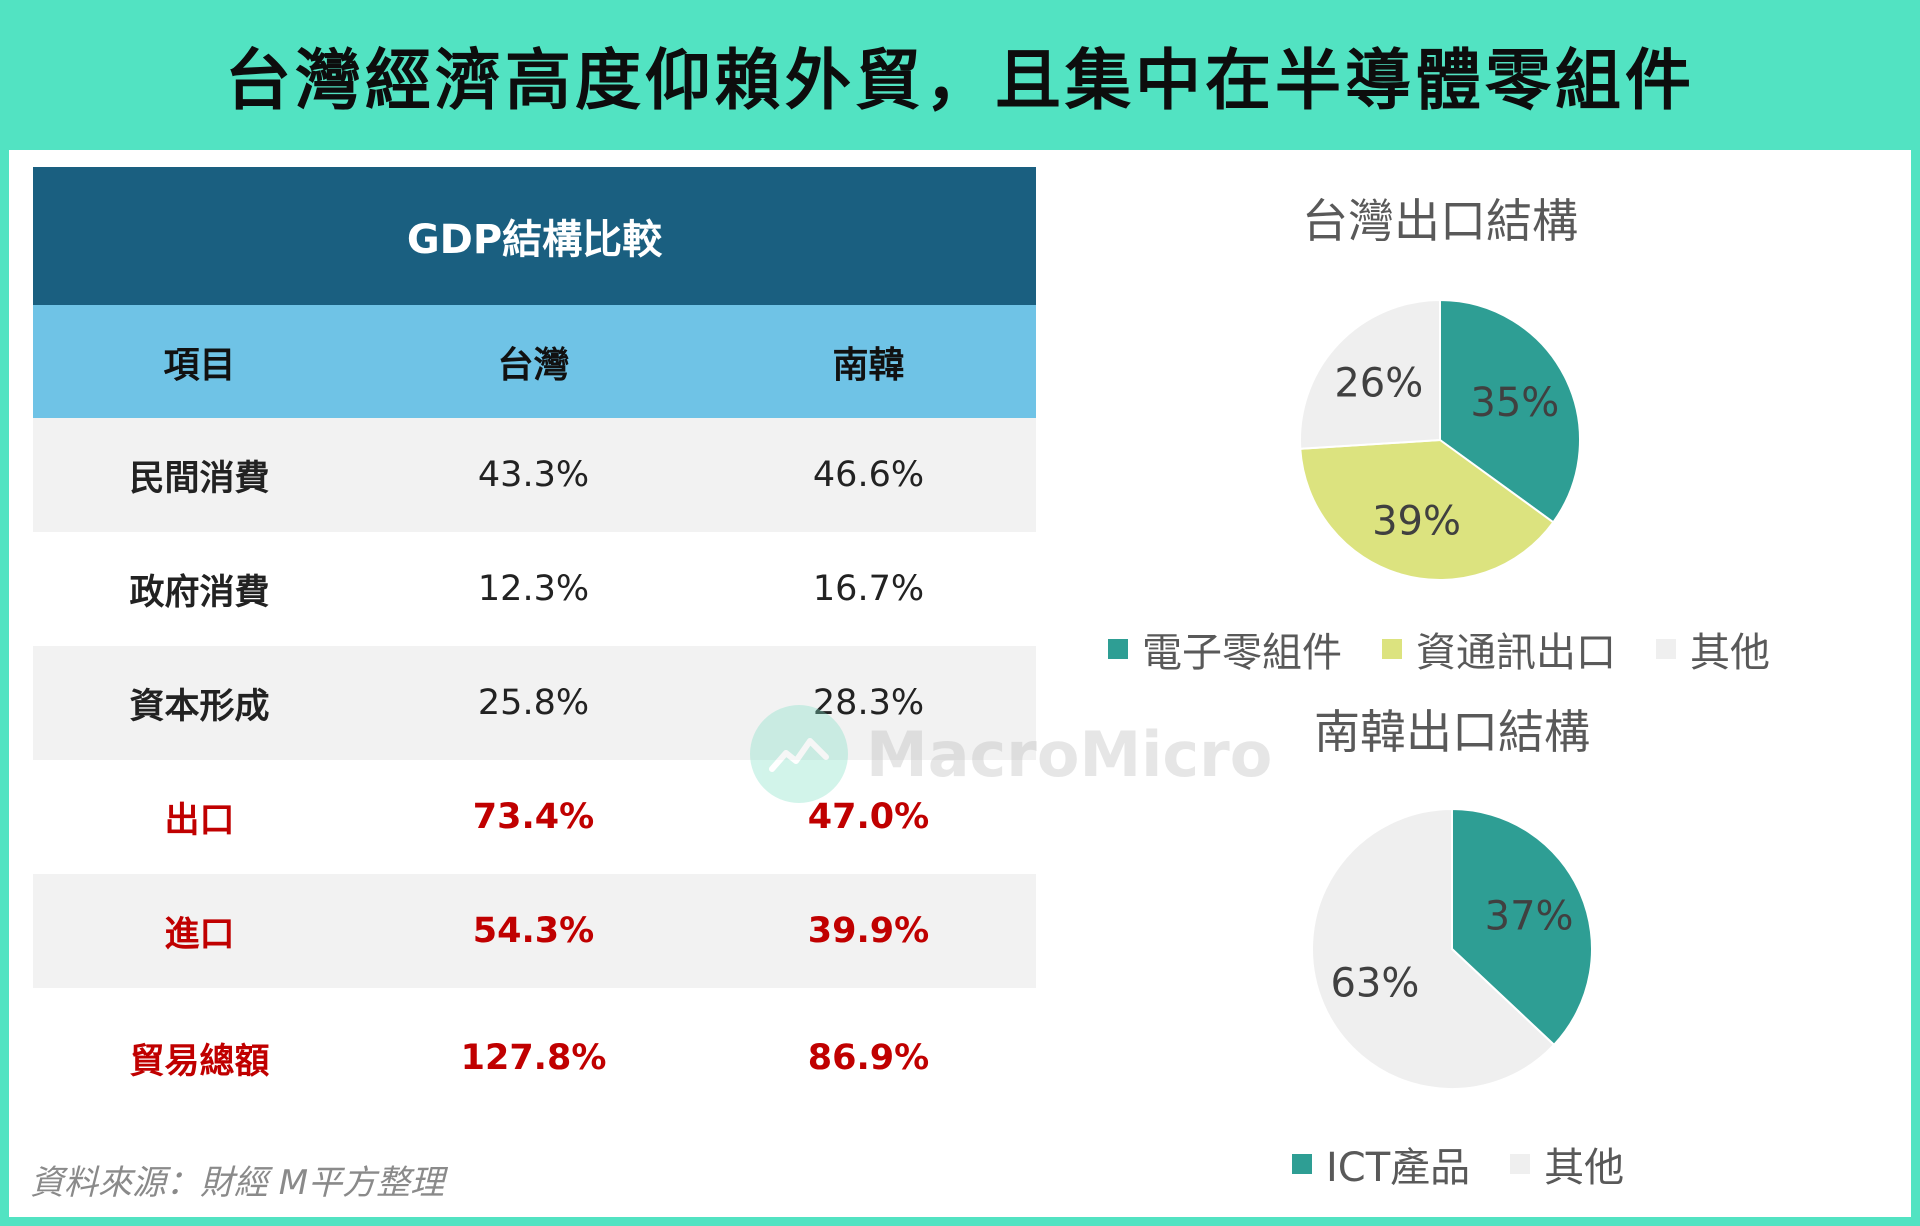 The width and height of the screenshot is (1920, 1226). What do you see at coordinates (1242, 653) in the screenshot?
I see `legend-label: 電子零組件` at bounding box center [1242, 653].